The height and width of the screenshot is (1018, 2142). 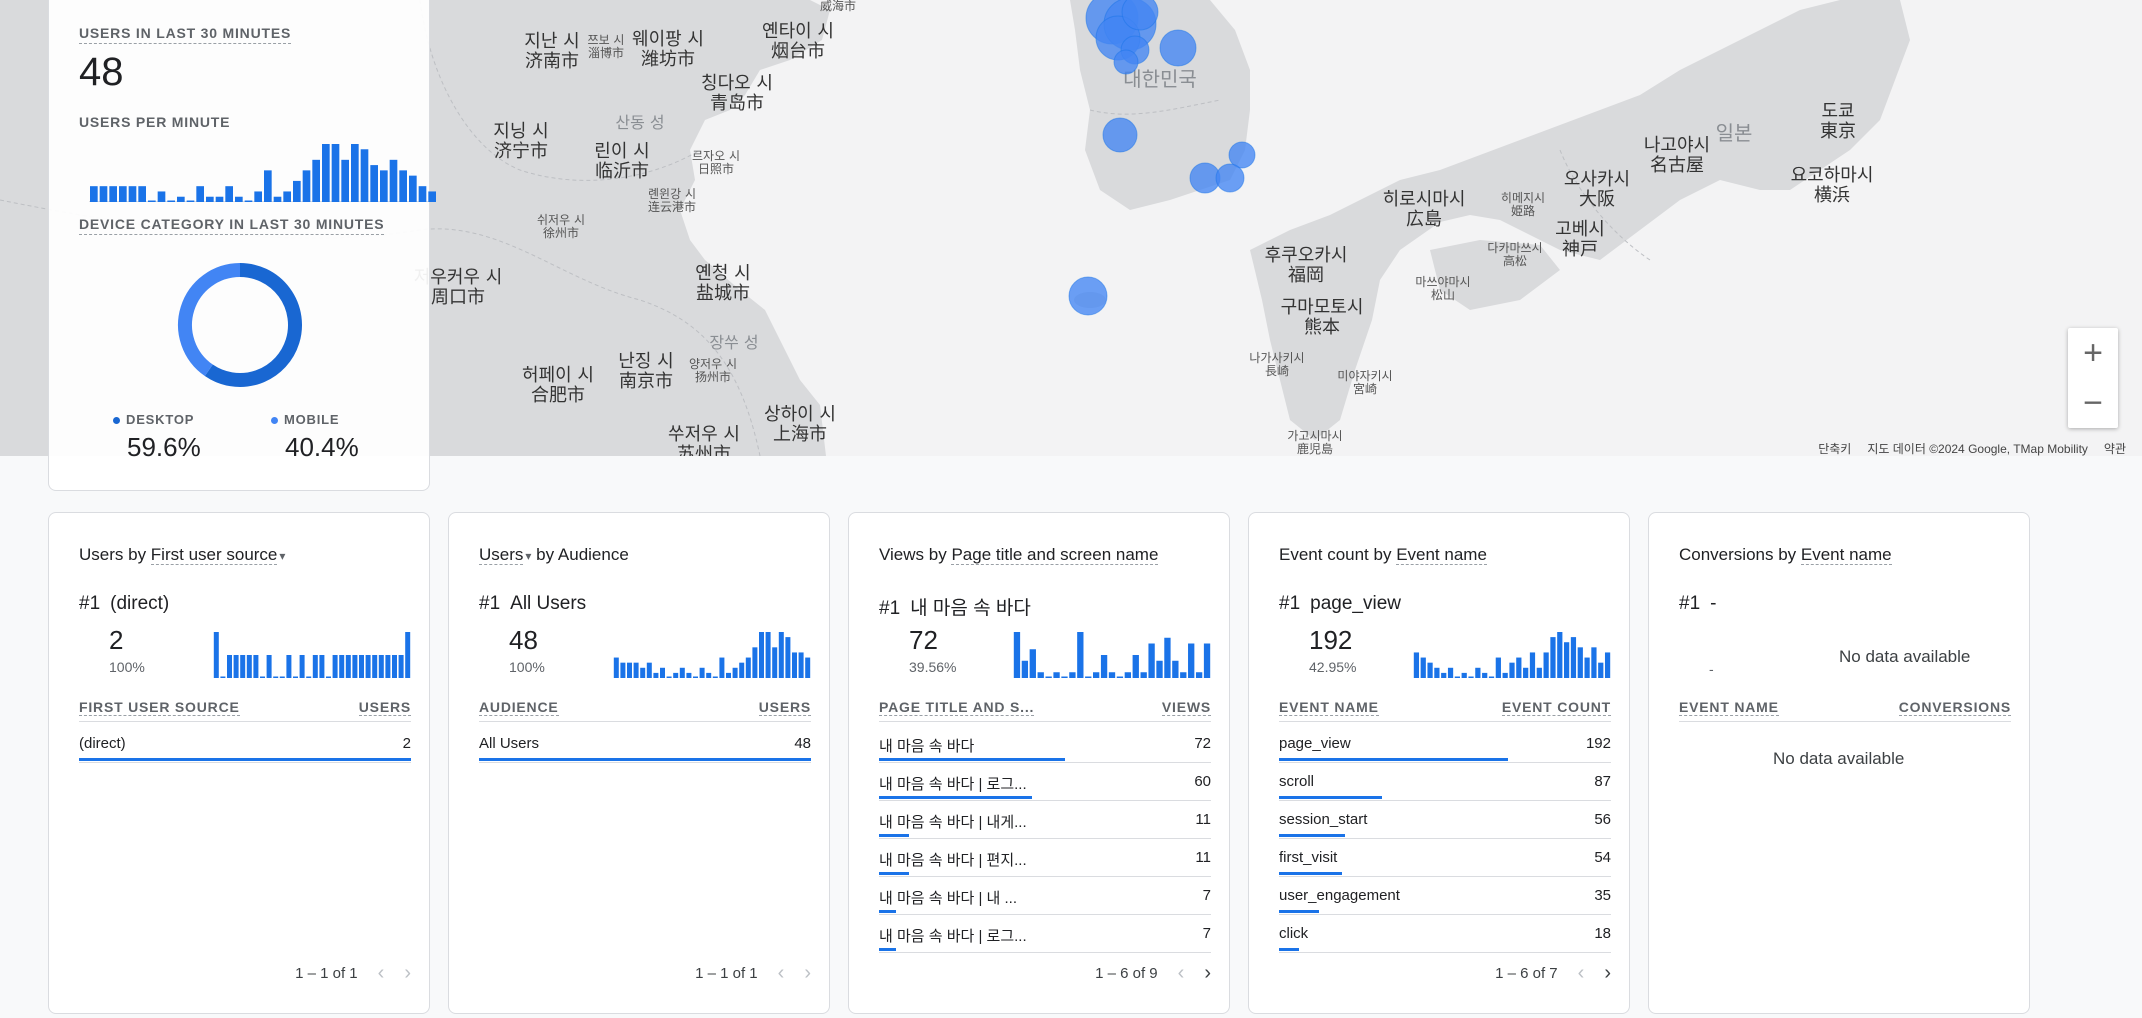 What do you see at coordinates (182, 555) in the screenshot?
I see `card-title: Users by First user source ▾` at bounding box center [182, 555].